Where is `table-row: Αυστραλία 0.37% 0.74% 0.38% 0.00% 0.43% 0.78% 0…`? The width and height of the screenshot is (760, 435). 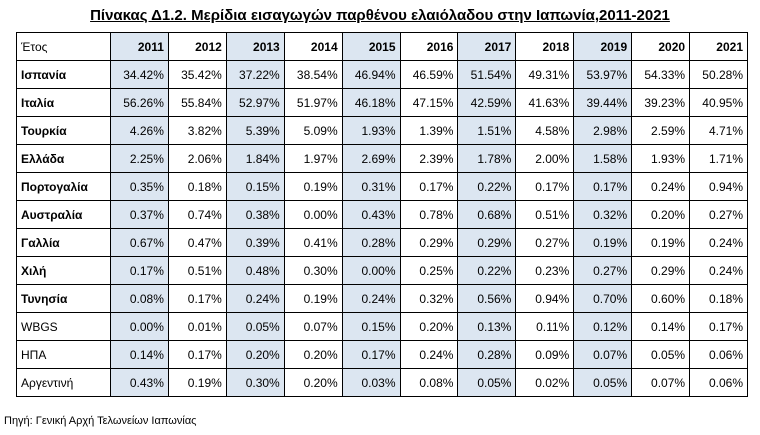
table-row: Αυστραλία 0.37% 0.74% 0.38% 0.00% 0.43% 0.78% 0… is located at coordinates (382, 214).